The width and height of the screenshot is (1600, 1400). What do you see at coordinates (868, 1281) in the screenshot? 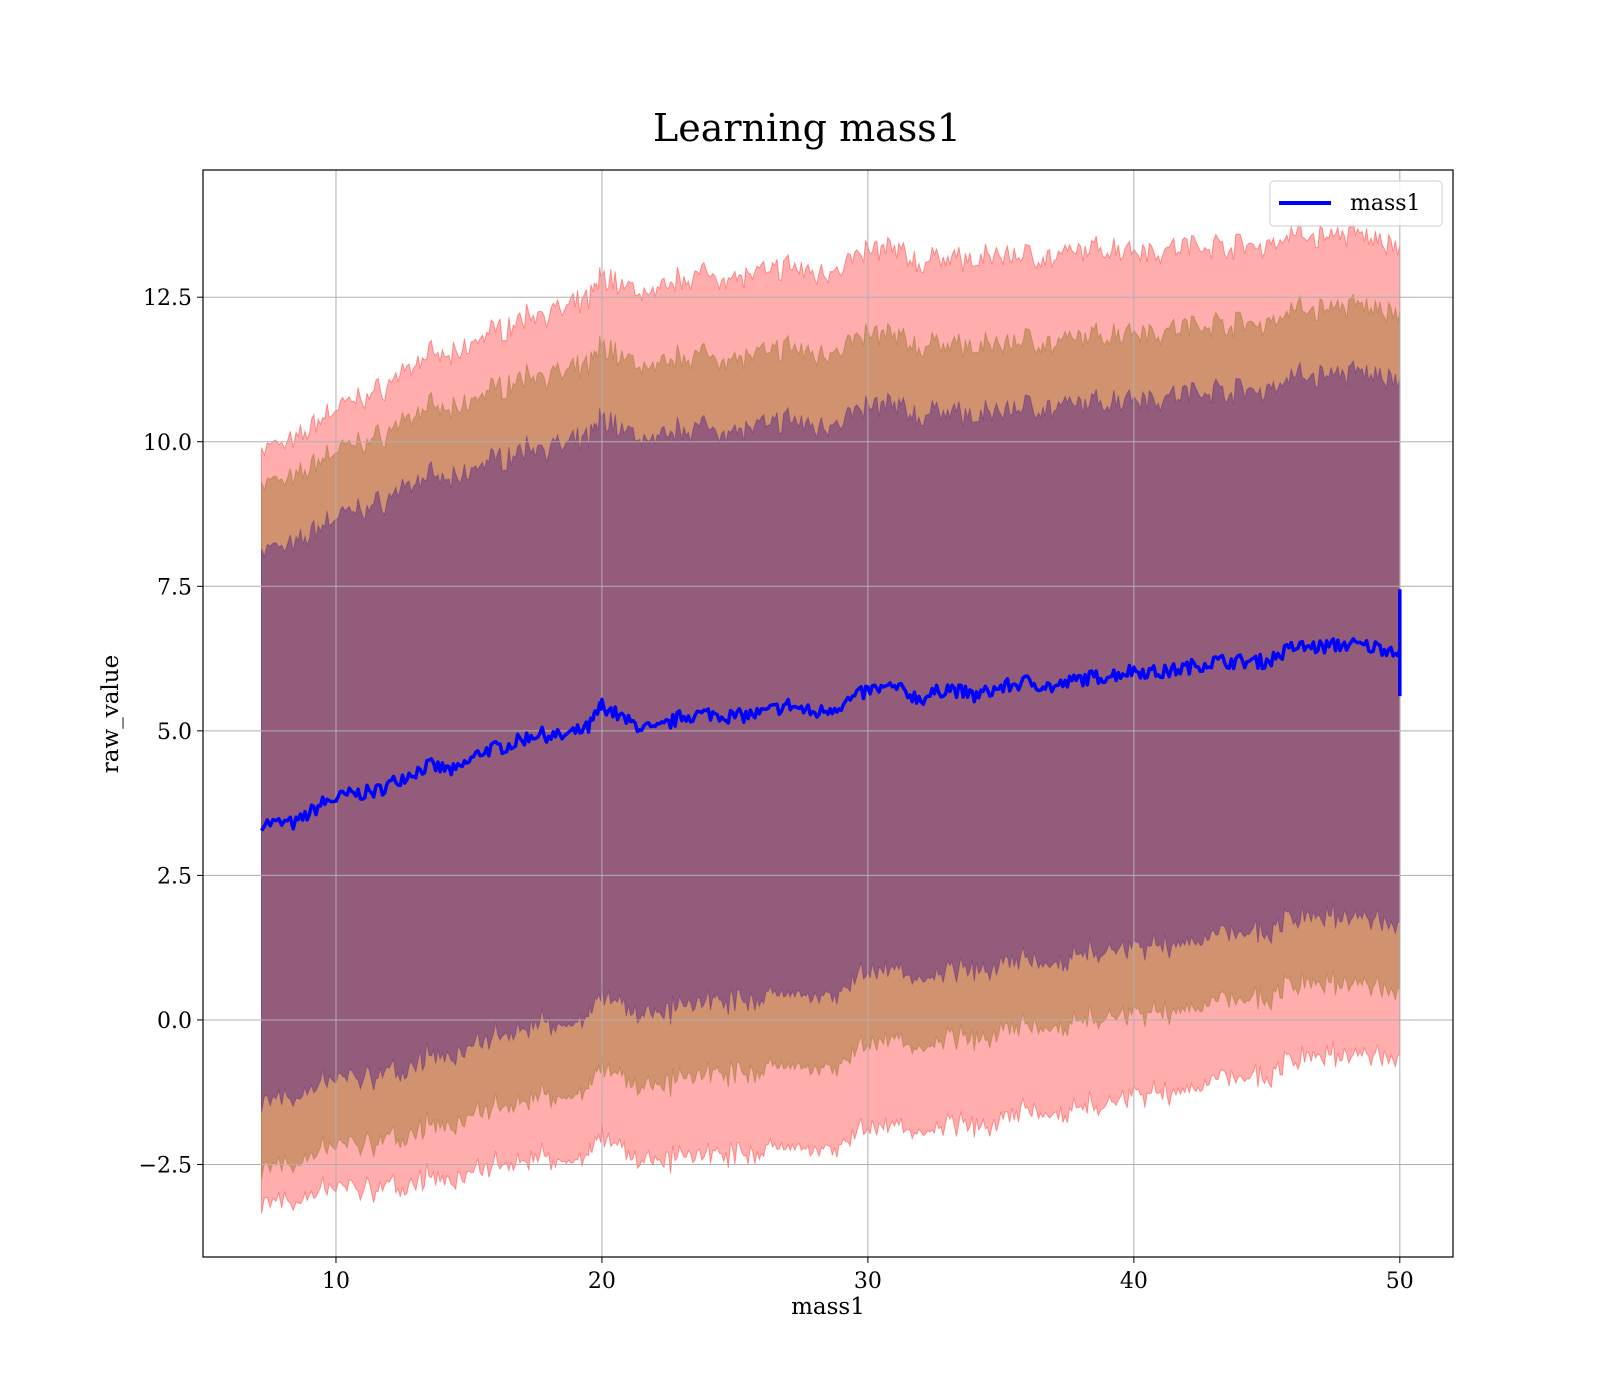
I see `x-tick-label: 30` at bounding box center [868, 1281].